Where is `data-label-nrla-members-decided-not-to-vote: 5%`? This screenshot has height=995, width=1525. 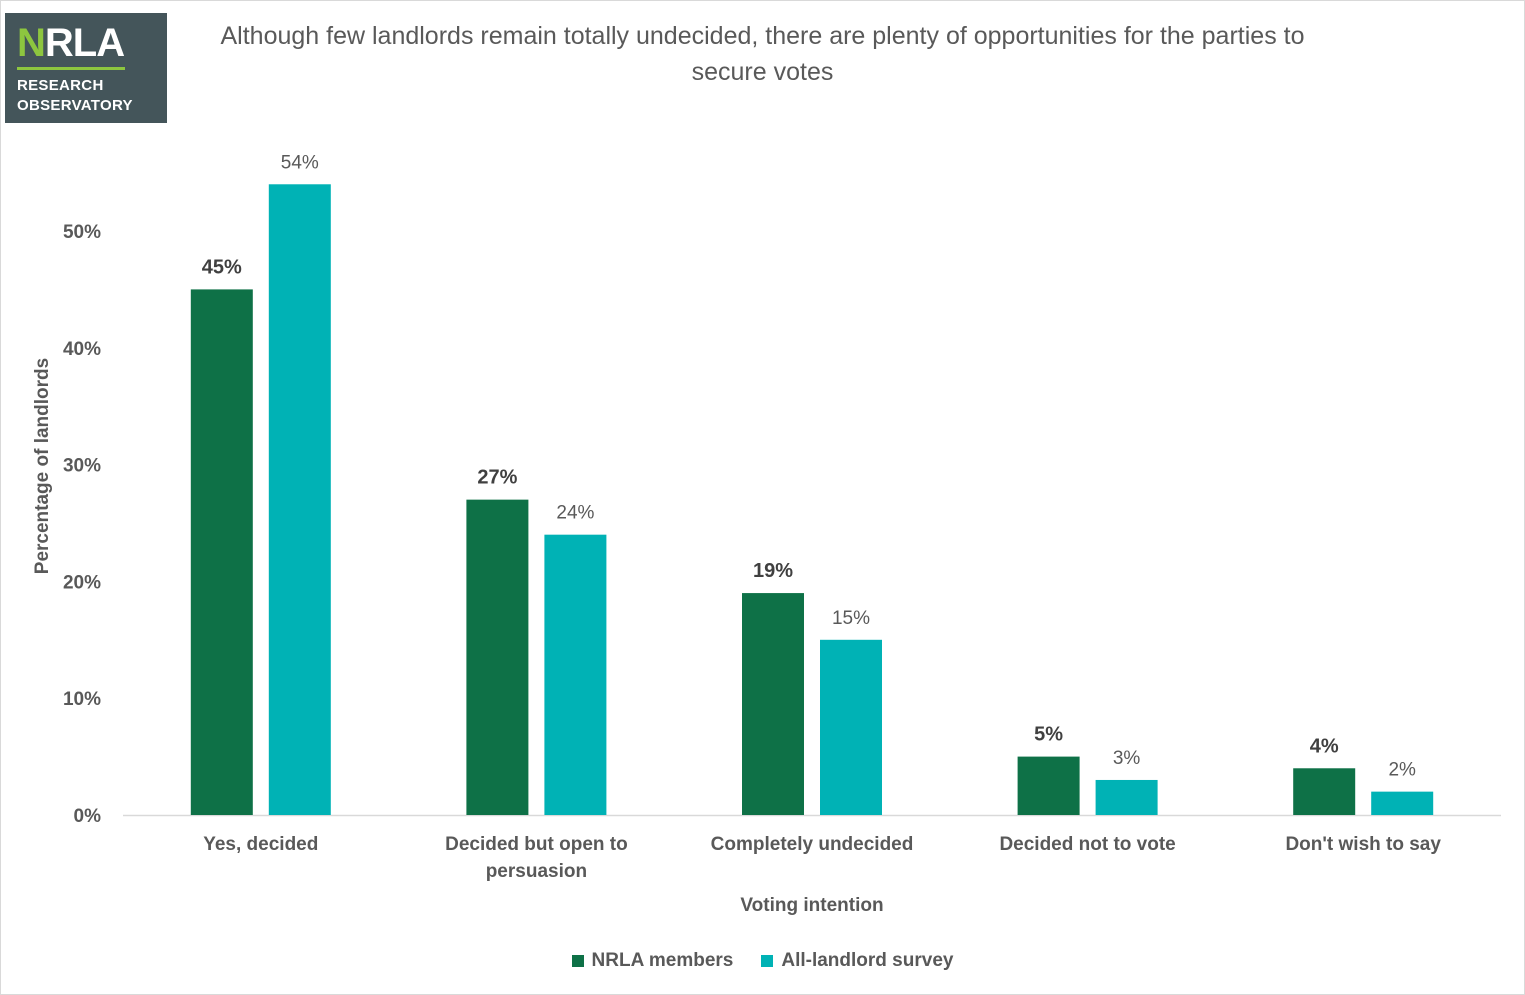
data-label-nrla-members-decided-not-to-vote: 5% is located at coordinates (1048, 735).